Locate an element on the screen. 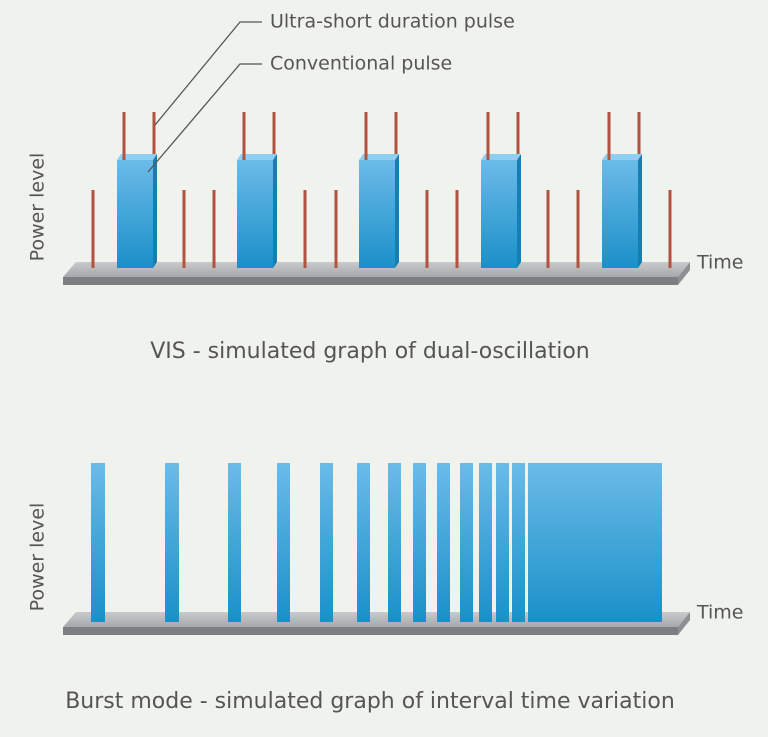 The height and width of the screenshot is (737, 768). conventional-pulses is located at coordinates (379, 211).